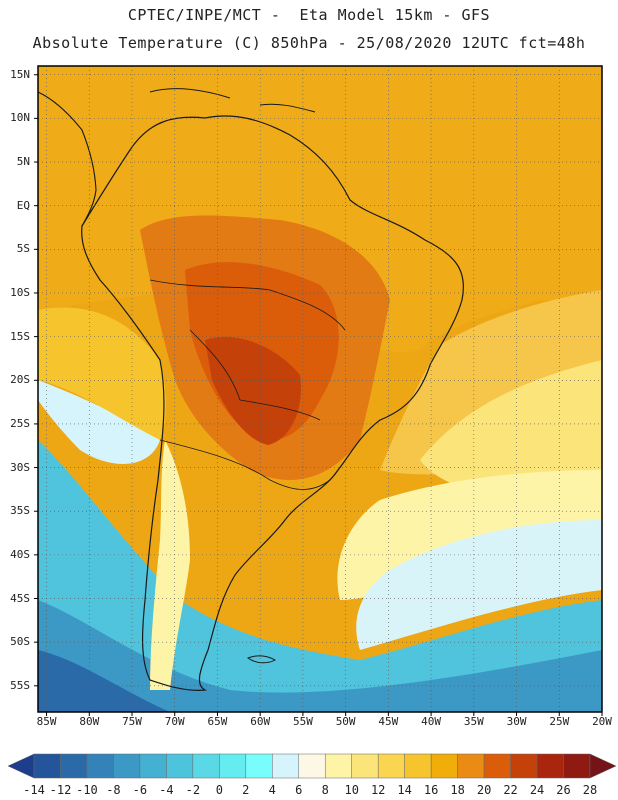 This screenshot has height=800, width=618. I want to click on colorbar-level-label: 28, so click(590, 790).